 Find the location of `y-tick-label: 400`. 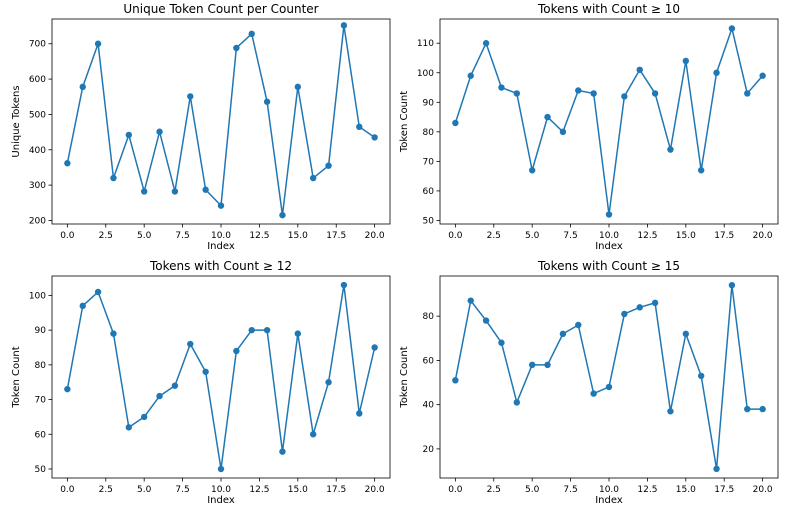

y-tick-label: 400 is located at coordinates (37, 151).